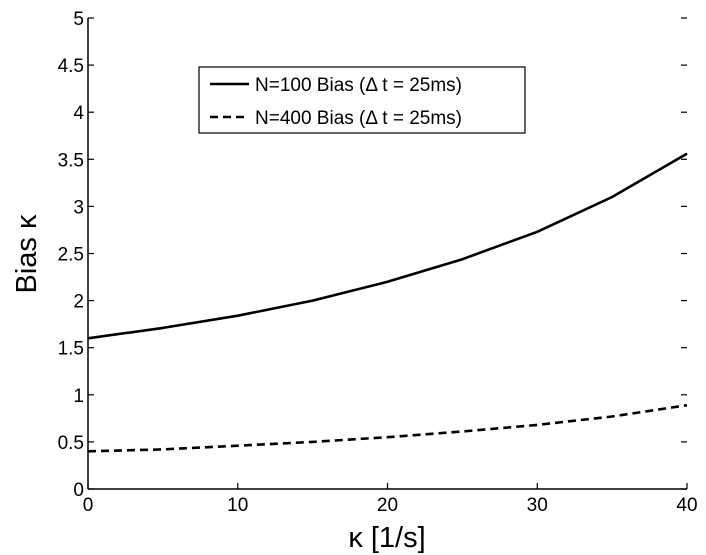  Describe the element at coordinates (237, 505) in the screenshot. I see `x-tick-label: 10` at that location.